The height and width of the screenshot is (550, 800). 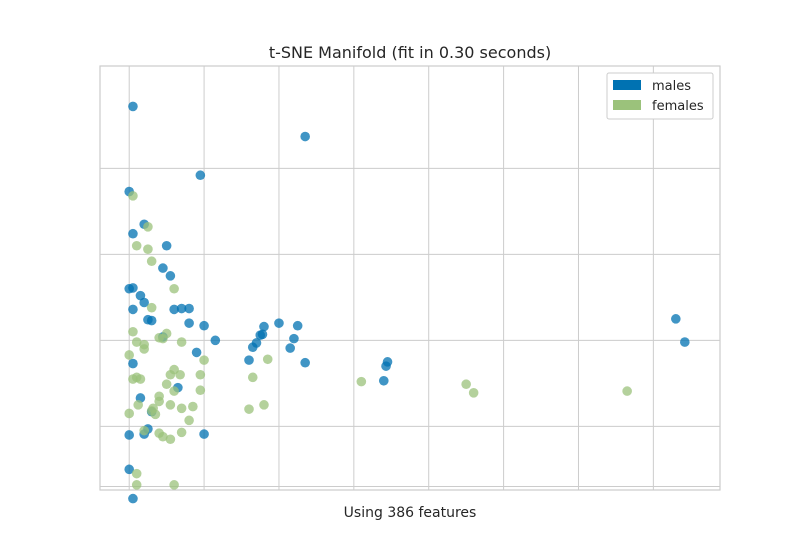 I want to click on legend: males females, so click(x=660, y=96).